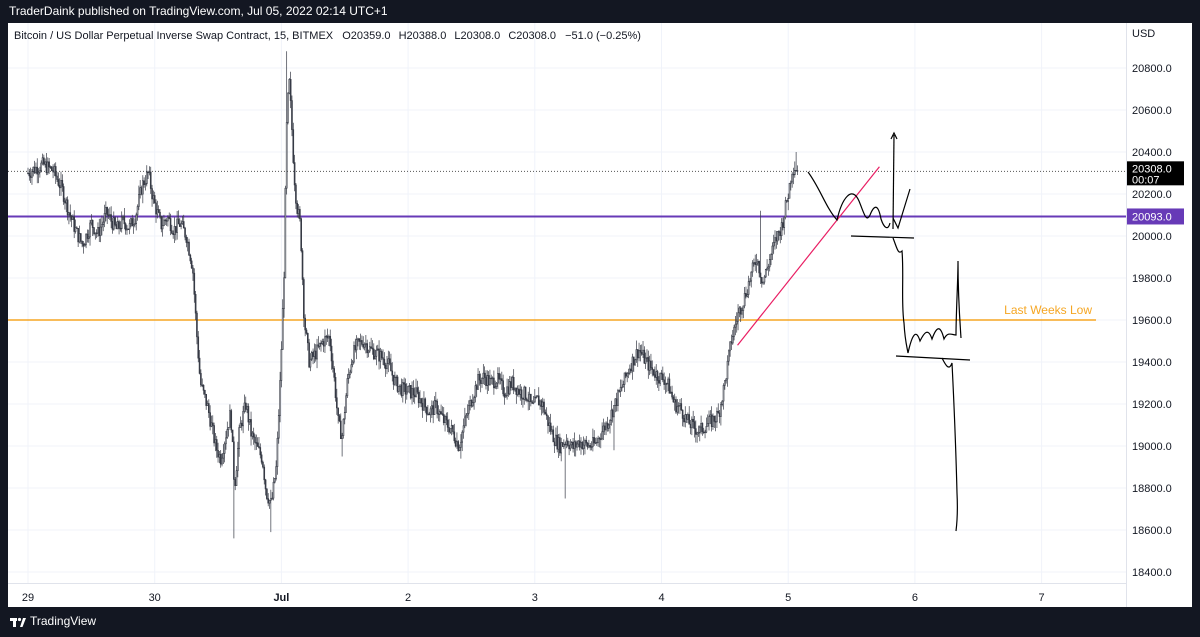  Describe the element at coordinates (1155, 216) in the screenshot. I see `level-tag` at that location.